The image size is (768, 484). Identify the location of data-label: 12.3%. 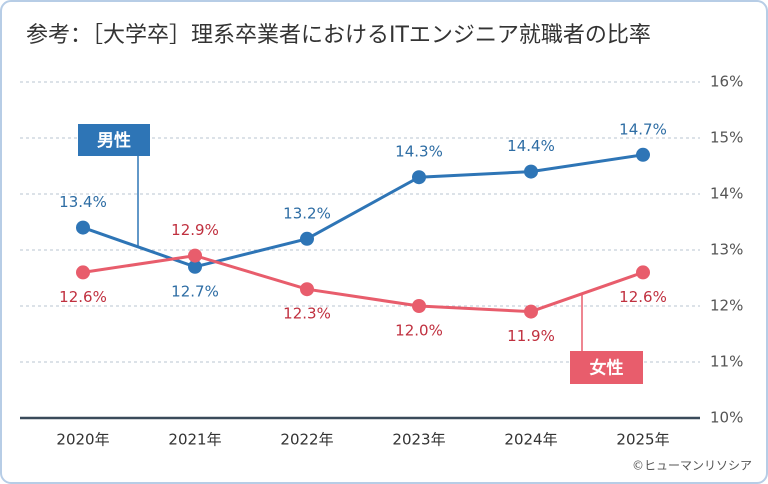
(307, 314).